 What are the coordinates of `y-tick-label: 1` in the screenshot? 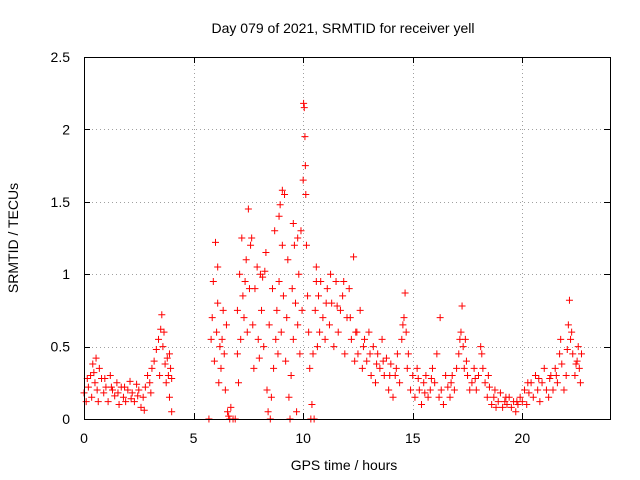 It's located at (66, 274).